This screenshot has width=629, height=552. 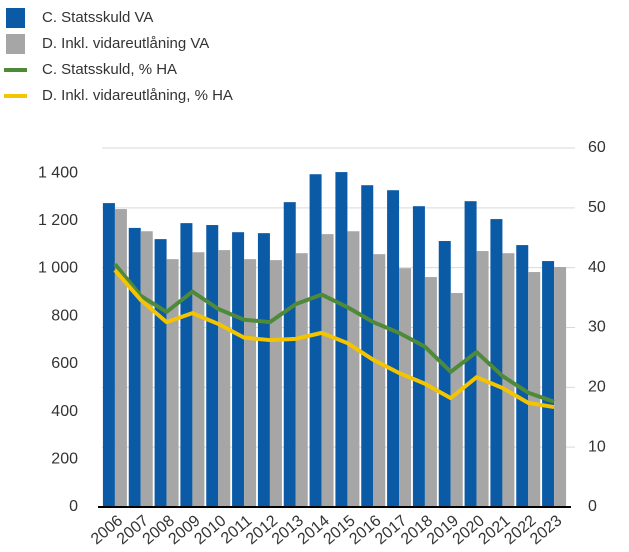 I want to click on y-tick-label: 800, so click(x=64, y=315).